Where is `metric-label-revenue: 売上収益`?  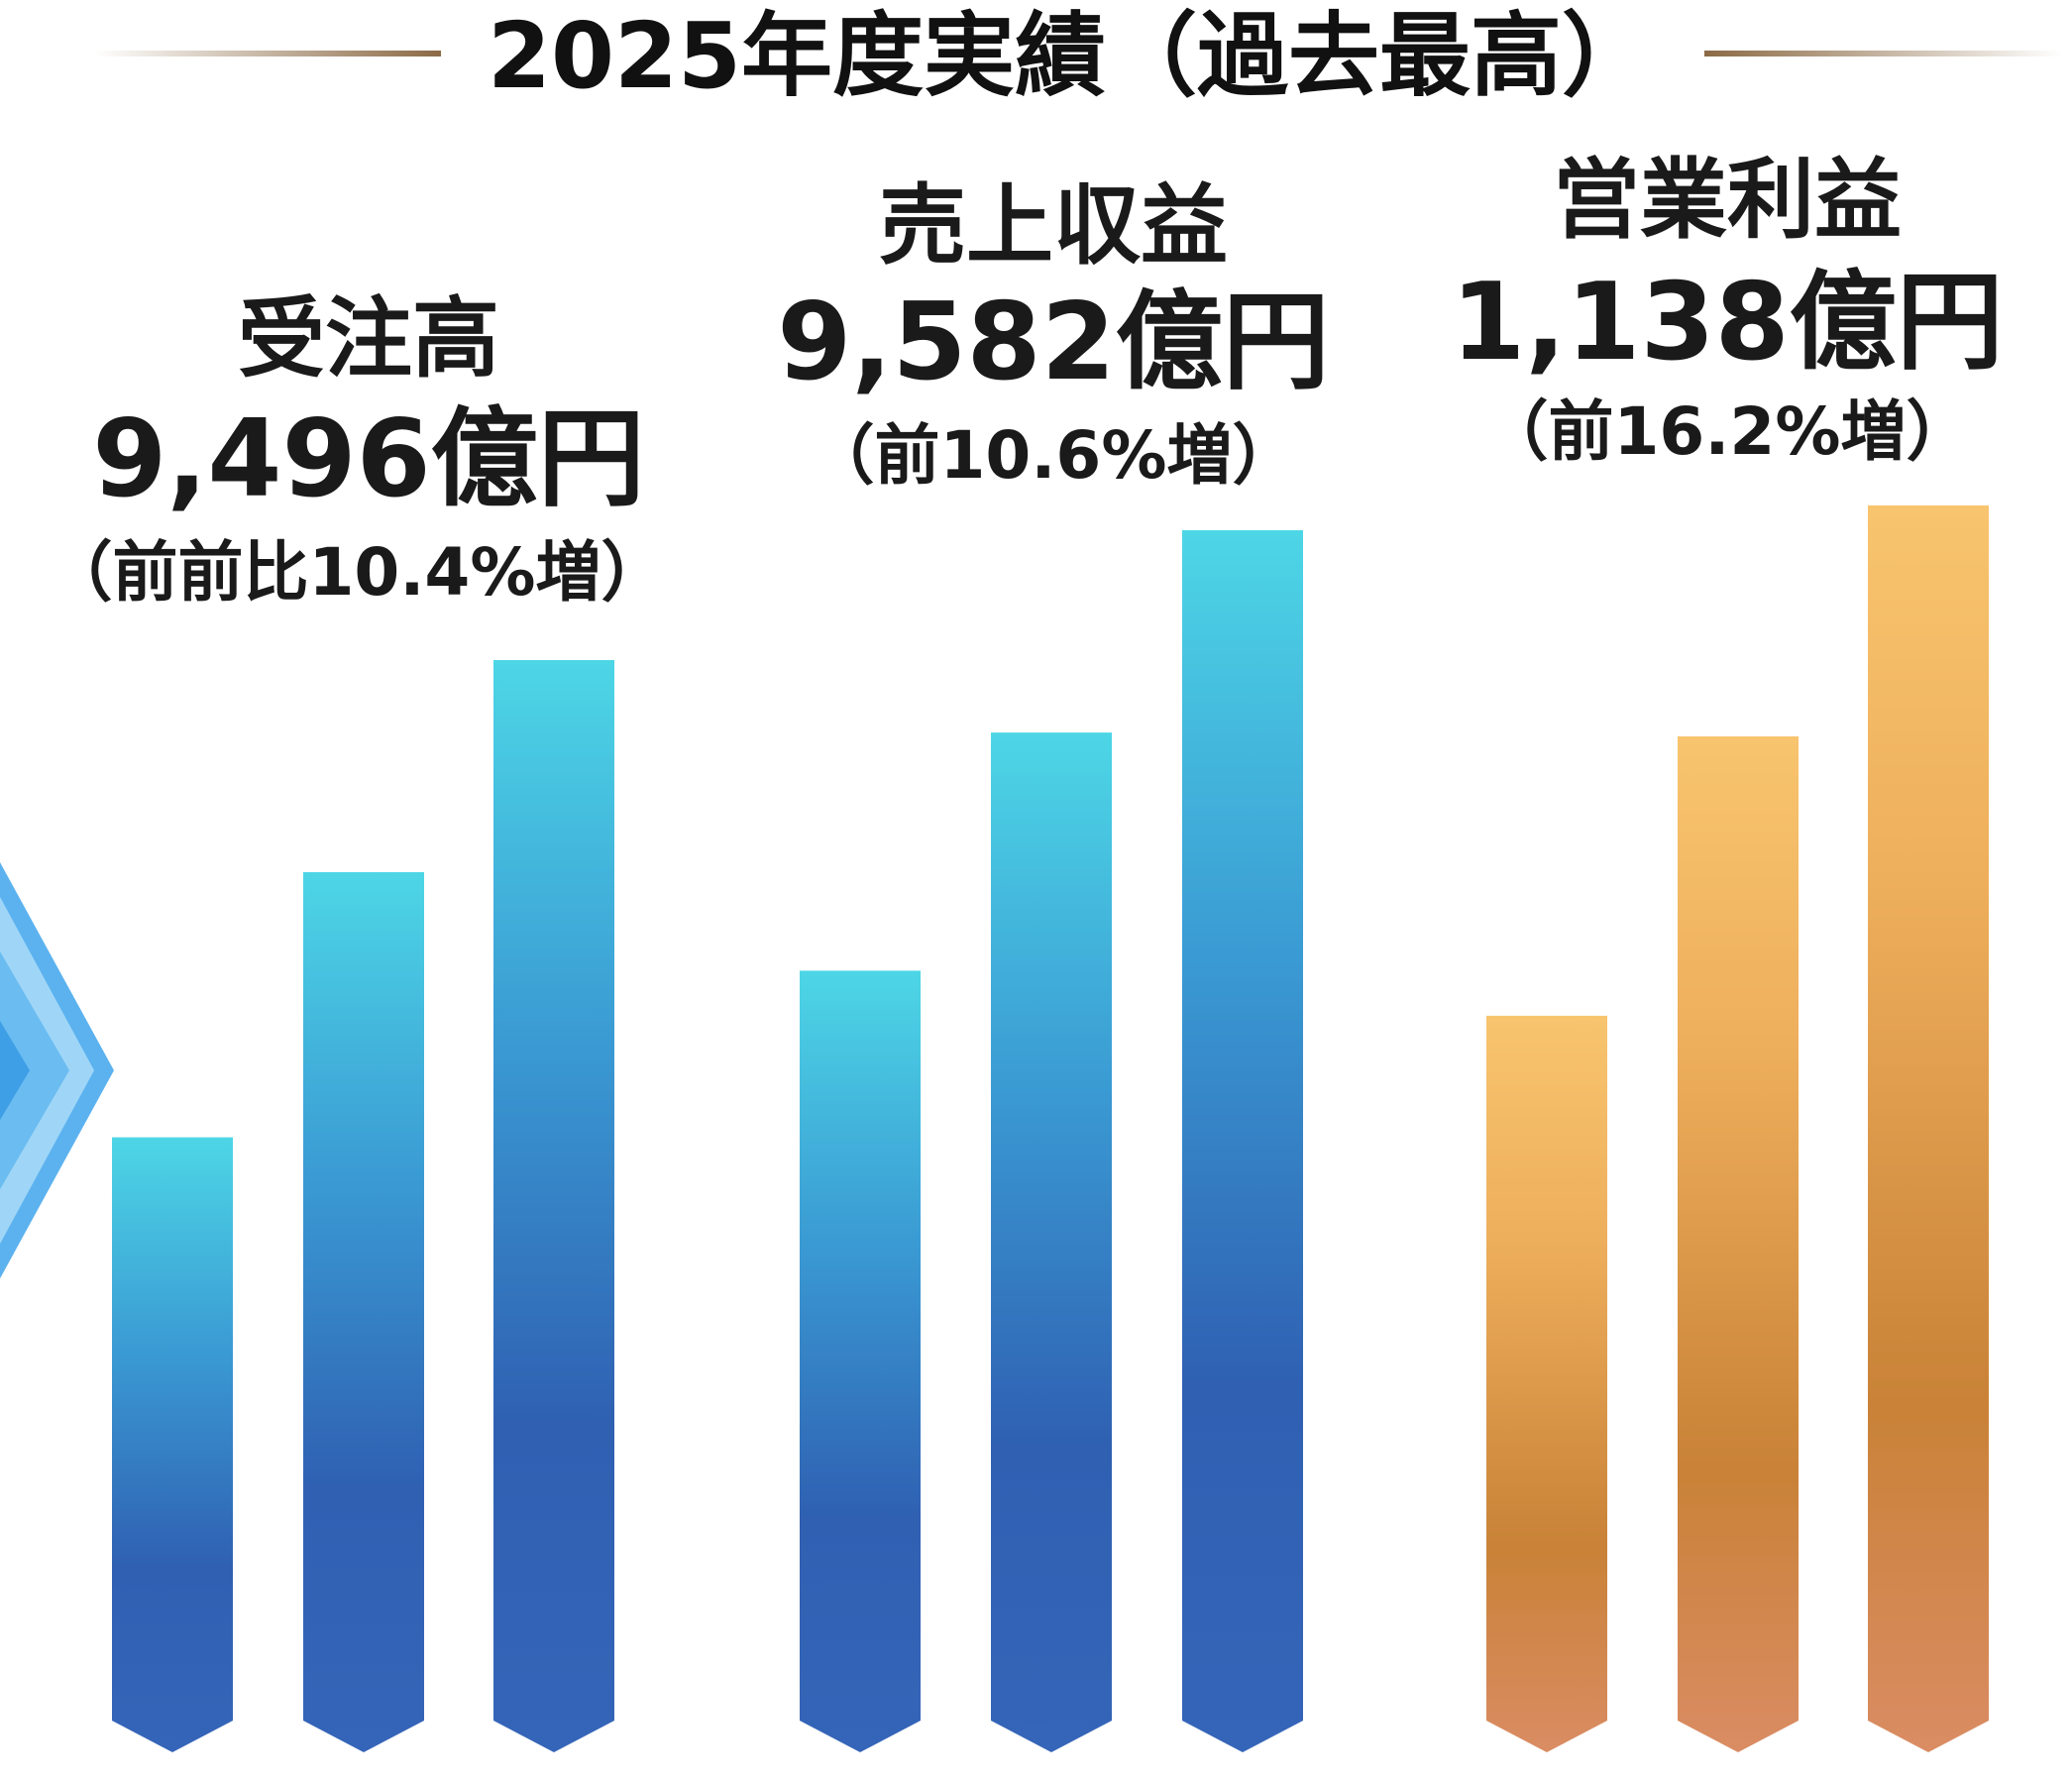
metric-label-revenue: 売上収益 is located at coordinates (1053, 225).